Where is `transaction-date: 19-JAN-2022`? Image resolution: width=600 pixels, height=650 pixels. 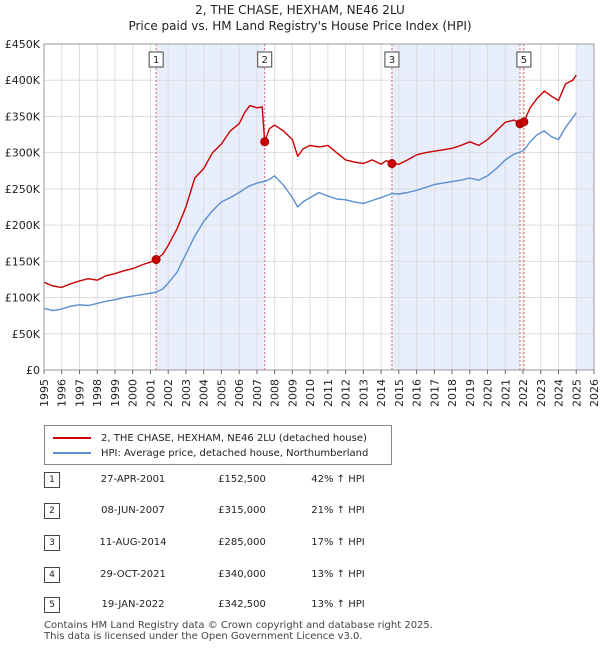
transaction-date: 19-JAN-2022 is located at coordinates (133, 604).